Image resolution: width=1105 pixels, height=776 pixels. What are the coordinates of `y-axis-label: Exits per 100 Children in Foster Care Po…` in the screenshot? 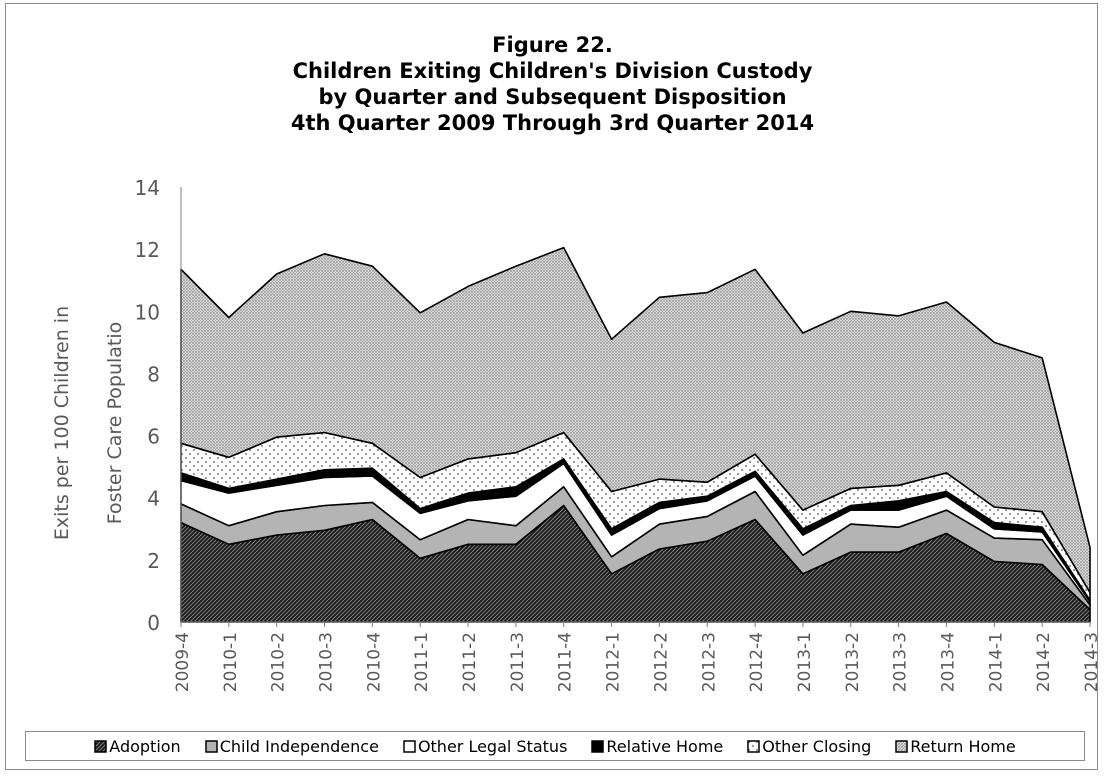 It's located at (88, 423).